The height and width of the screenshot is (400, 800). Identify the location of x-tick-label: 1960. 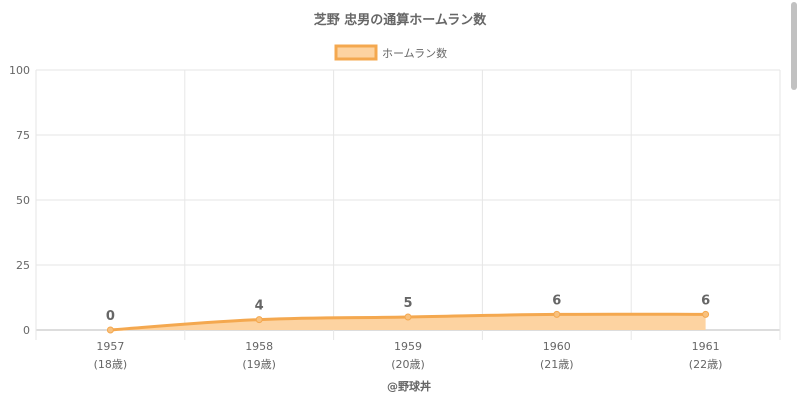
(557, 346).